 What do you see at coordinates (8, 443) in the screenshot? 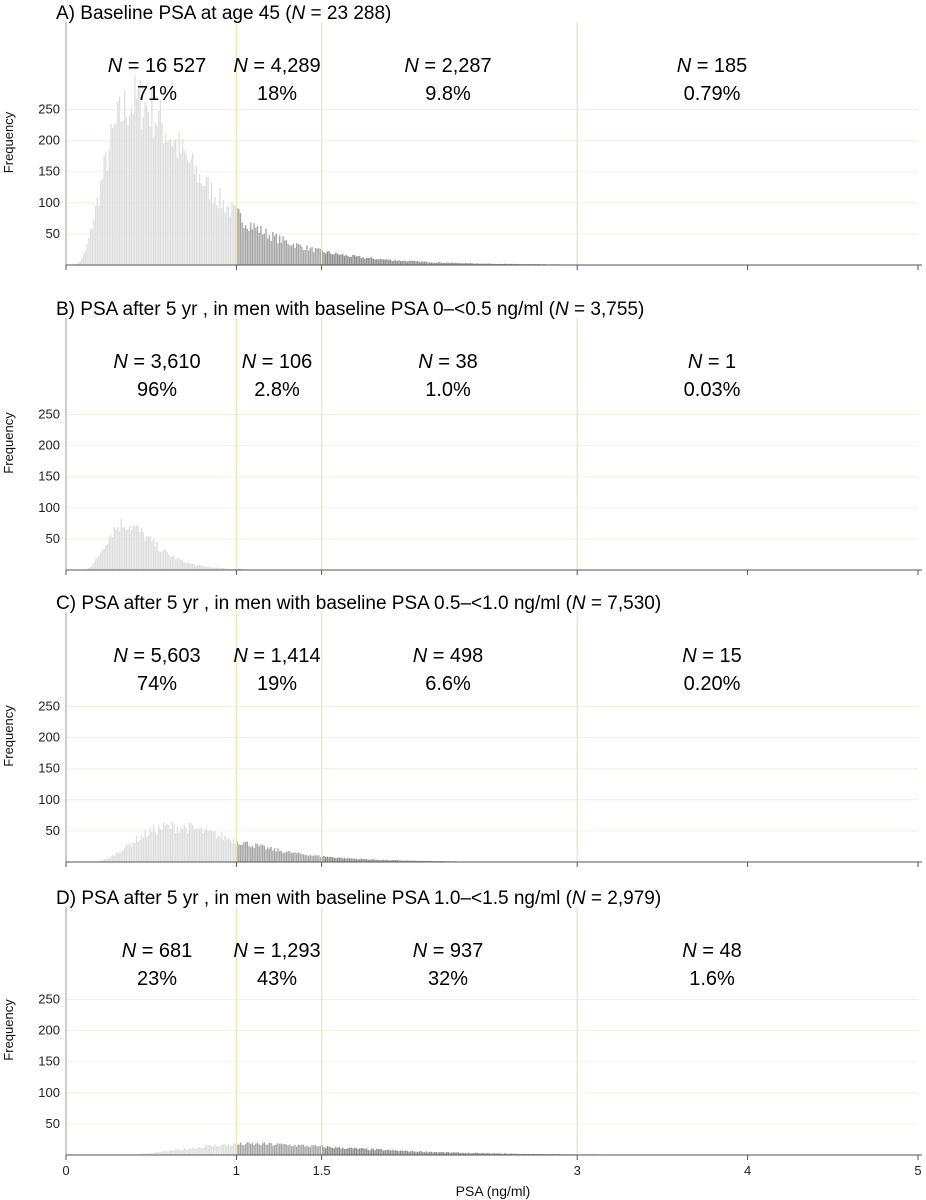
I see `y-axis-label: Frequency` at bounding box center [8, 443].